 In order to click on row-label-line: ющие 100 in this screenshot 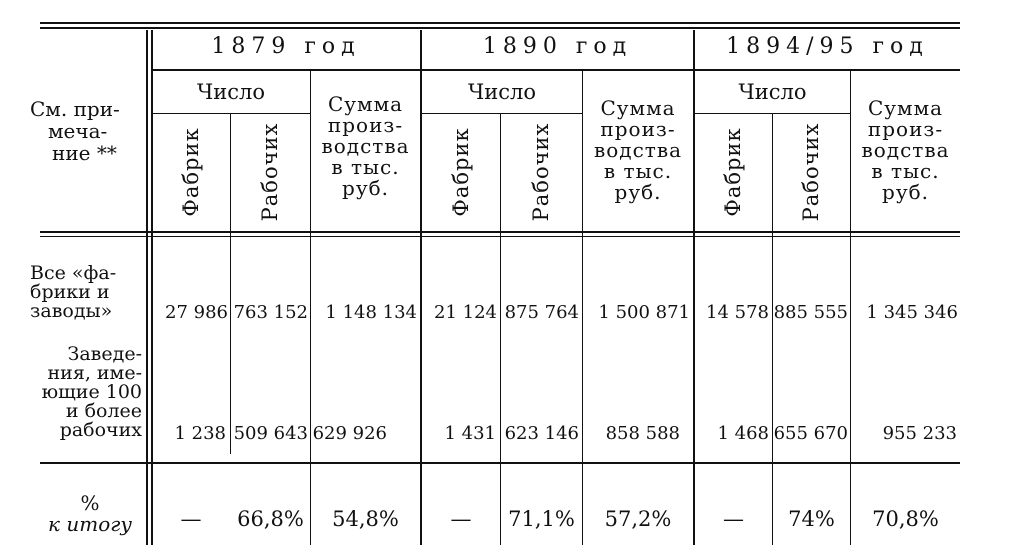, I will do `click(91, 392)`.